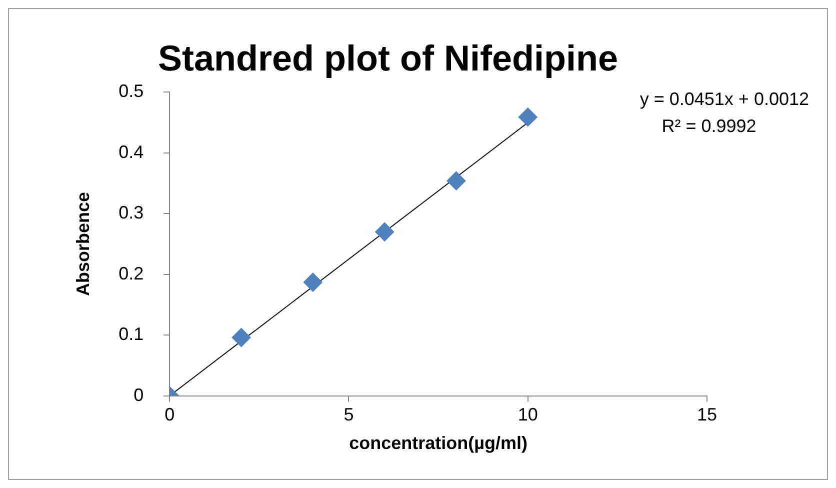  I want to click on x-tick-label: 5, so click(349, 414).